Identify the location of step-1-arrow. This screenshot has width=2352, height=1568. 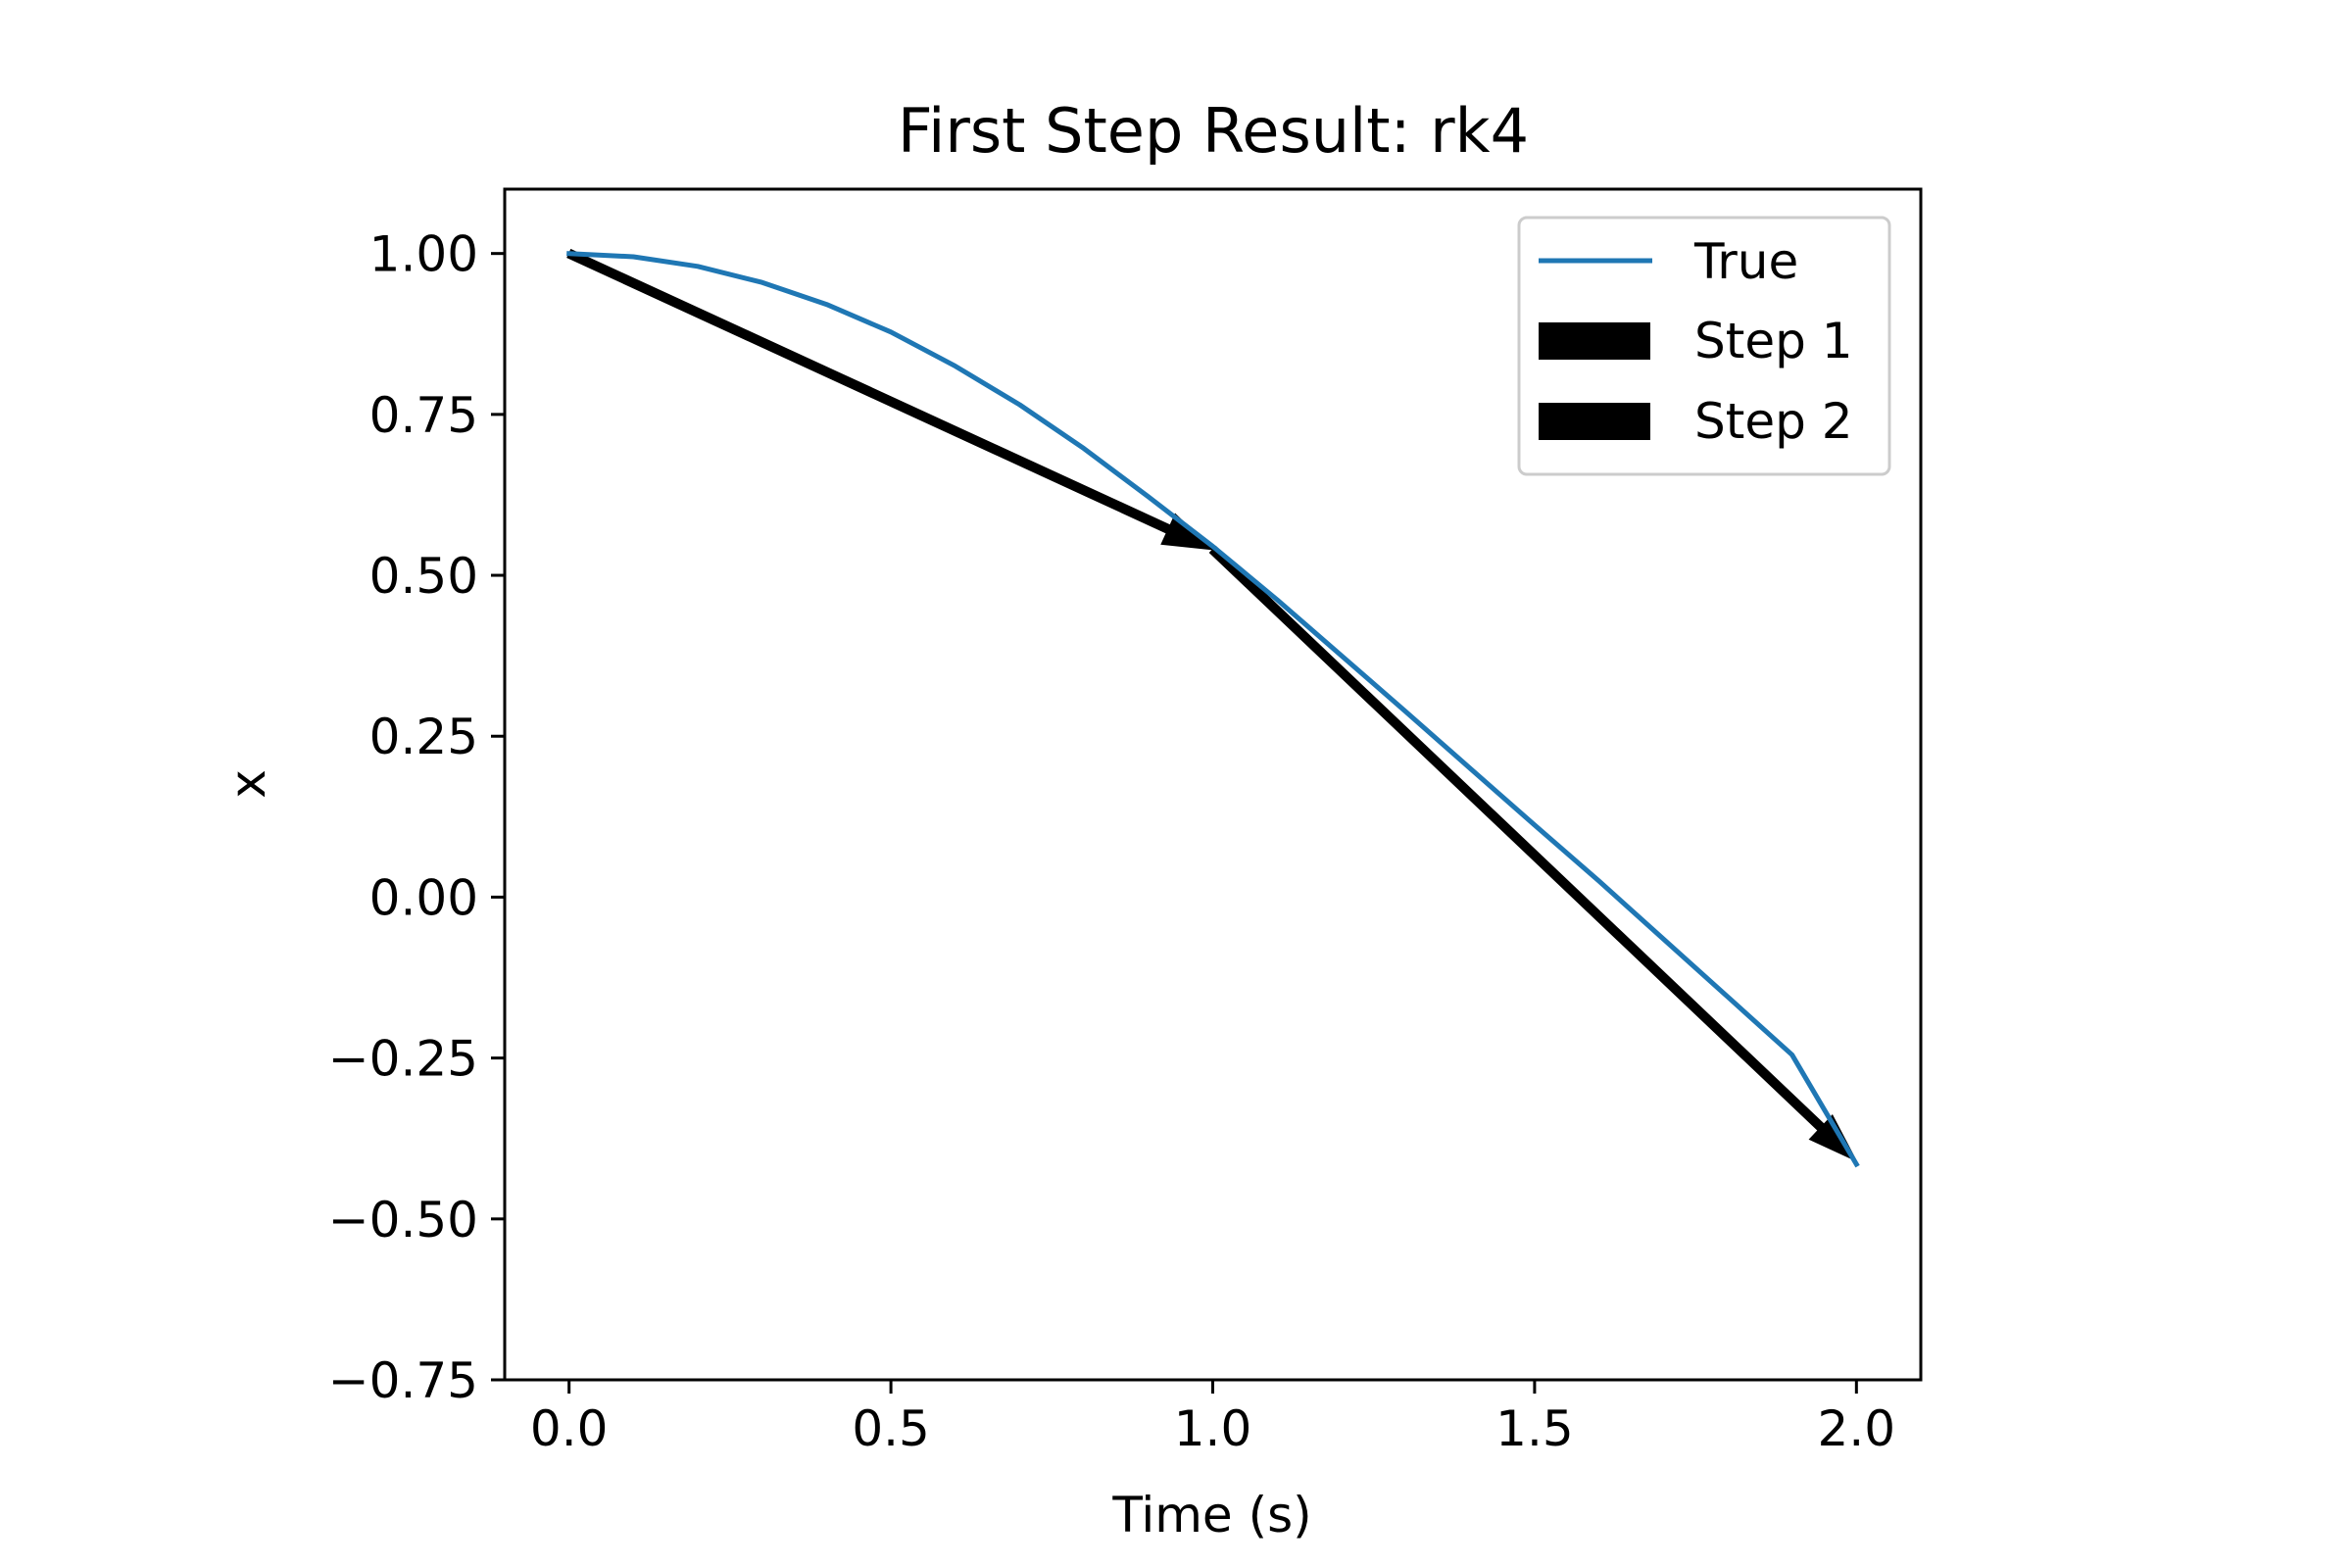
(890, 399).